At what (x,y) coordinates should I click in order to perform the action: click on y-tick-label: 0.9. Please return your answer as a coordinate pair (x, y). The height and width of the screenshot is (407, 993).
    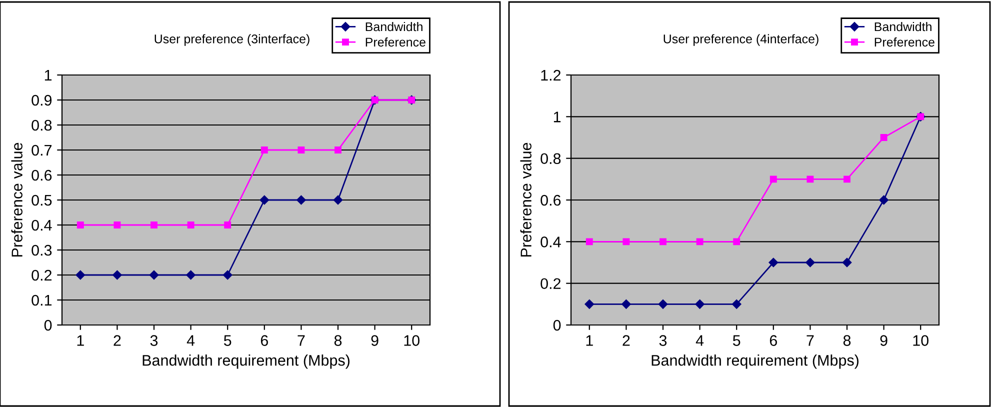
    Looking at the image, I should click on (42, 100).